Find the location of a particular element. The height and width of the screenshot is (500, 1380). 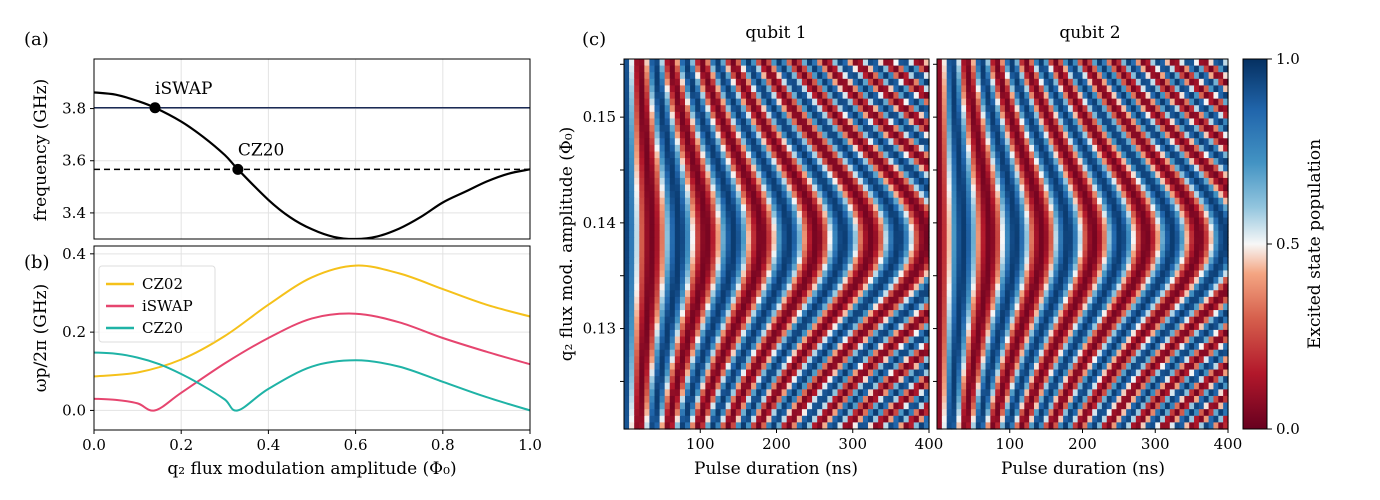

panel-b-tag: (b) is located at coordinates (37, 262).